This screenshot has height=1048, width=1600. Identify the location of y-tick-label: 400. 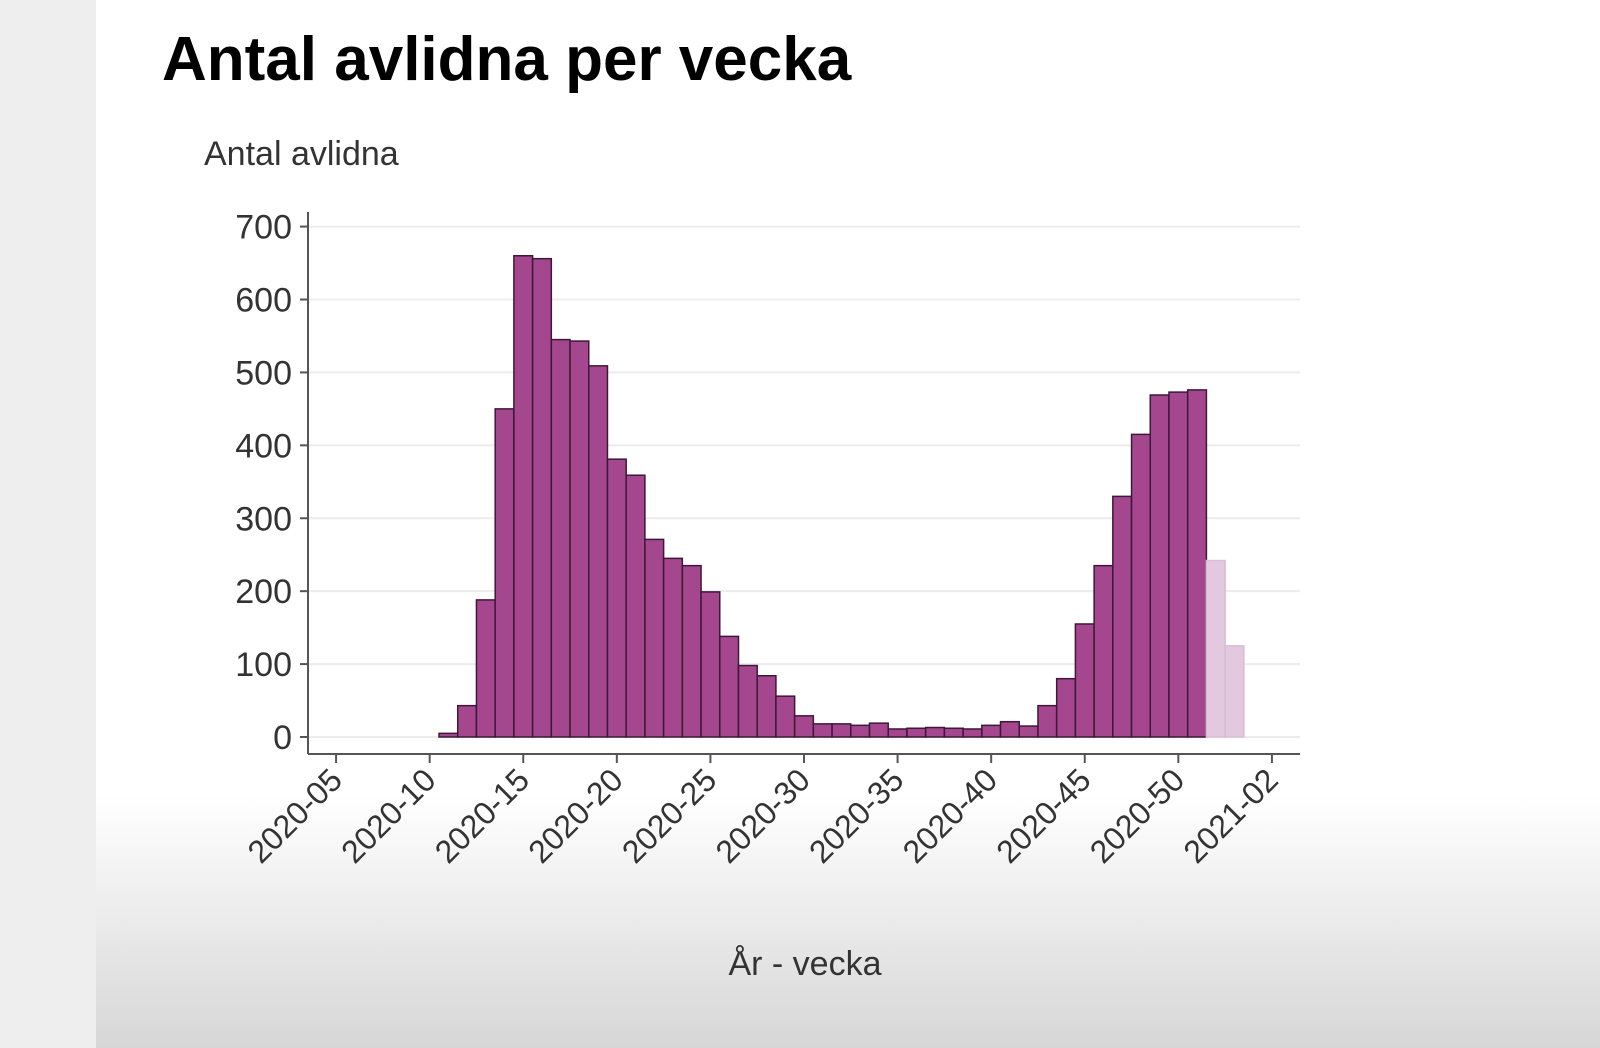
(263, 446).